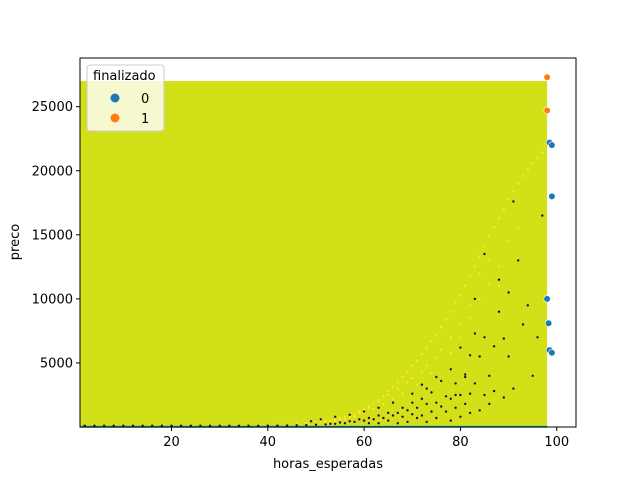 The height and width of the screenshot is (480, 640). I want to click on x-tick-label: 80, so click(460, 442).